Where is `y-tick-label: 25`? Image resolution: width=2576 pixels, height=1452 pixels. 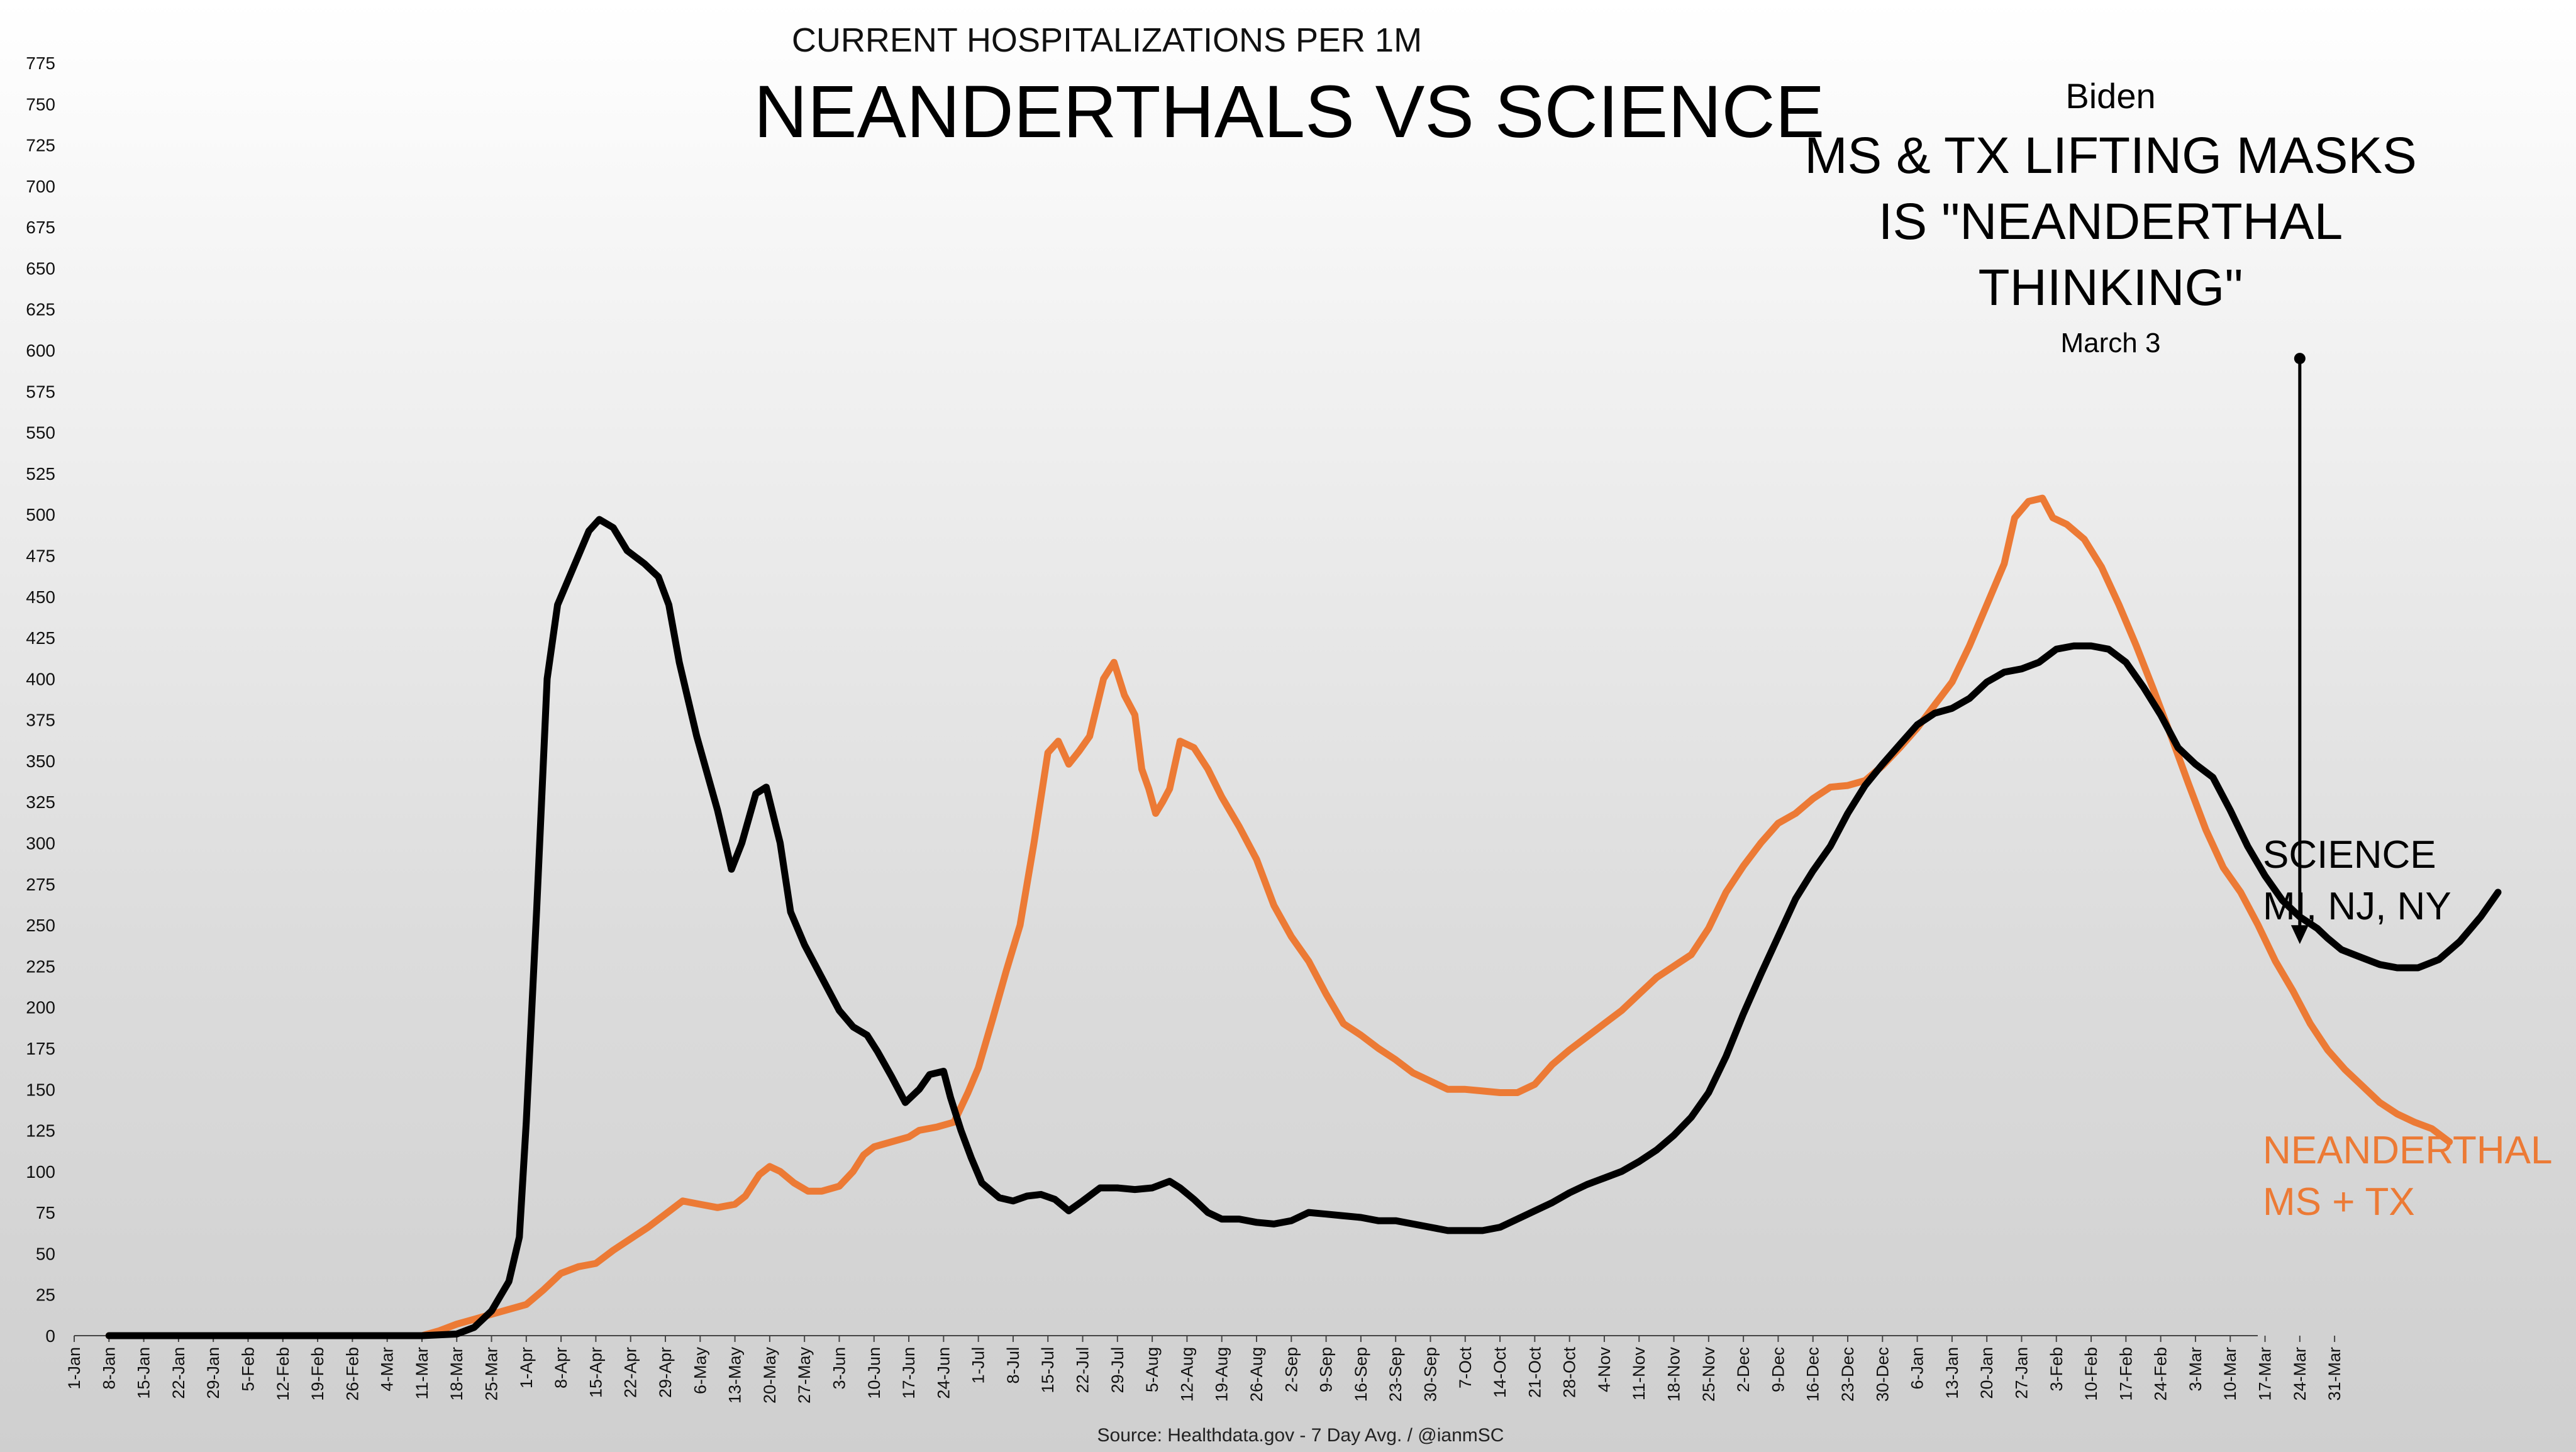
y-tick-label: 25 is located at coordinates (45, 1295).